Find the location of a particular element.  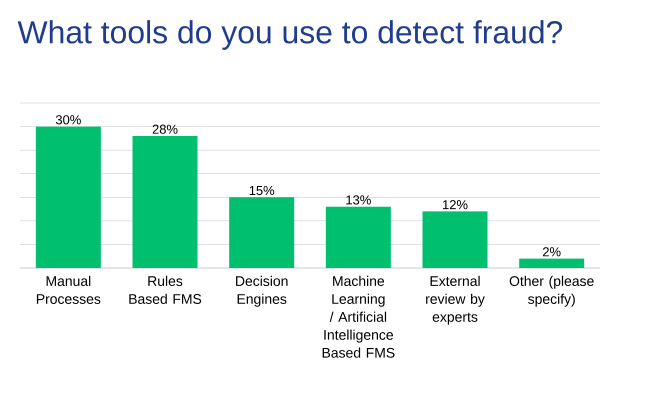

x-tick-label: Manual Processes is located at coordinates (68, 290).